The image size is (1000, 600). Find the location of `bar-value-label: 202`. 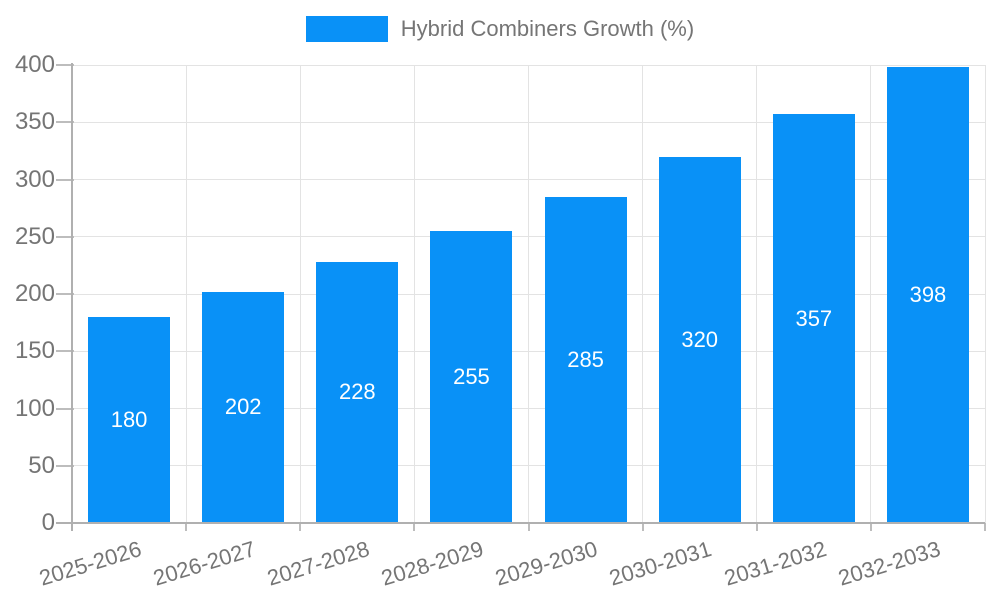

bar-value-label: 202 is located at coordinates (243, 407).